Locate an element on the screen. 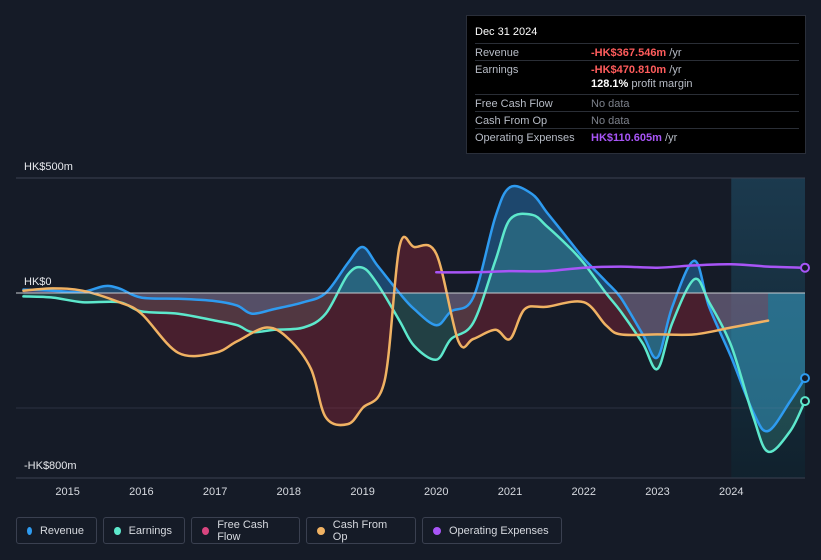 The width and height of the screenshot is (821, 560). y-tick-label: HK$0 is located at coordinates (38, 282).